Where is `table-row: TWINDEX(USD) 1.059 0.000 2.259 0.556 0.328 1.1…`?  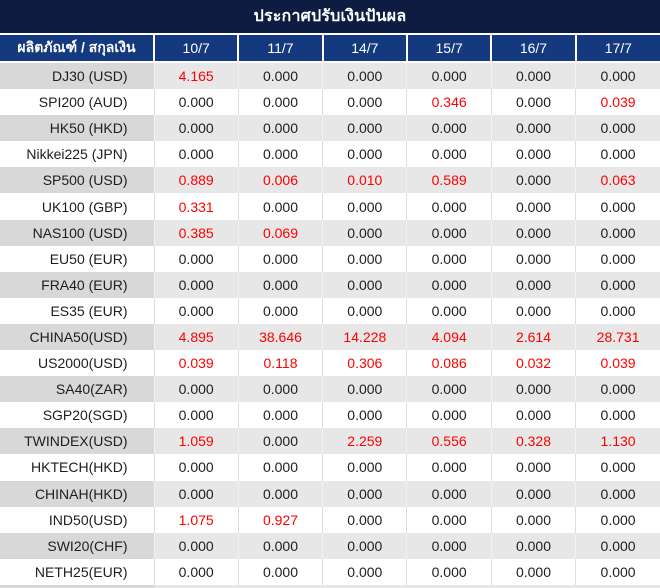 table-row: TWINDEX(USD) 1.059 0.000 2.259 0.556 0.328 1.1… is located at coordinates (330, 441).